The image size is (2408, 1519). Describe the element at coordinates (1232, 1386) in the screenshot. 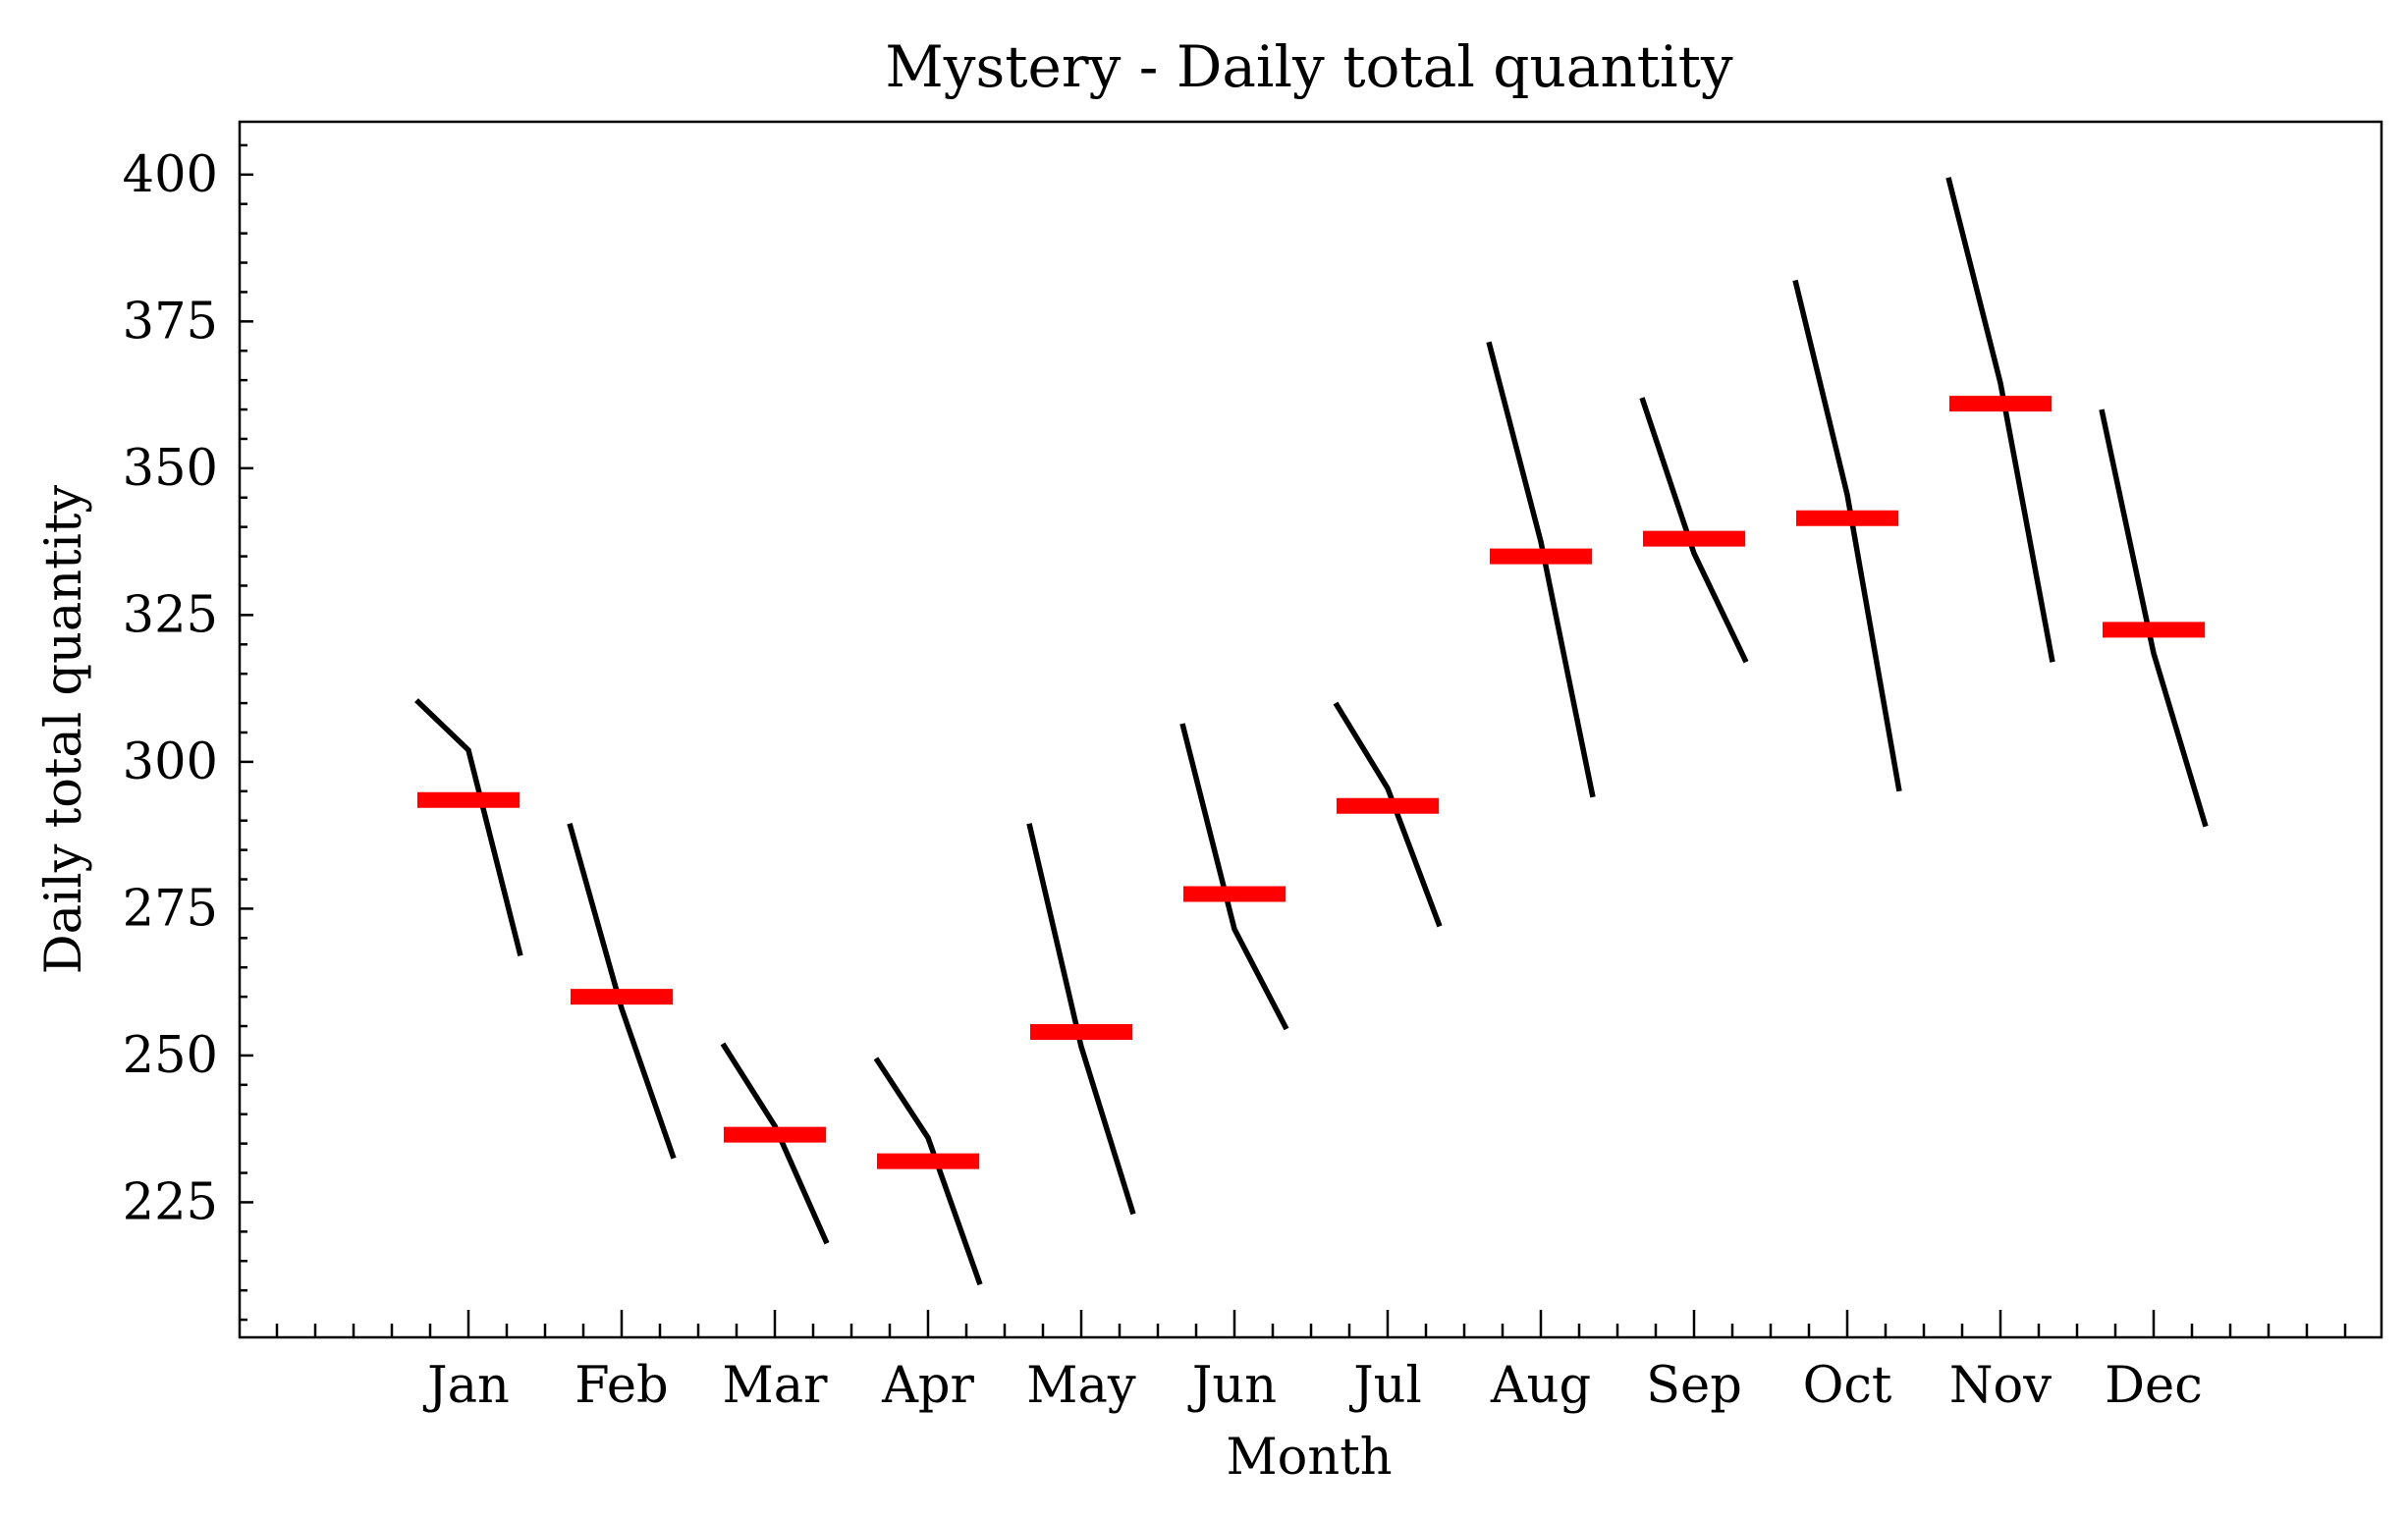

I see `x-tick-label: Jun` at that location.